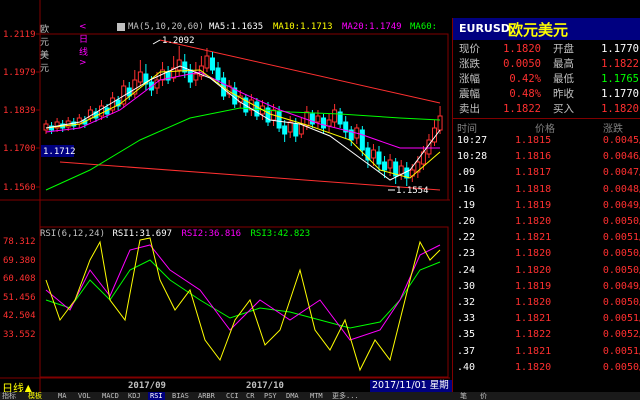 The image size is (640, 400). I want to click on ma60-line, so click(243, 149).